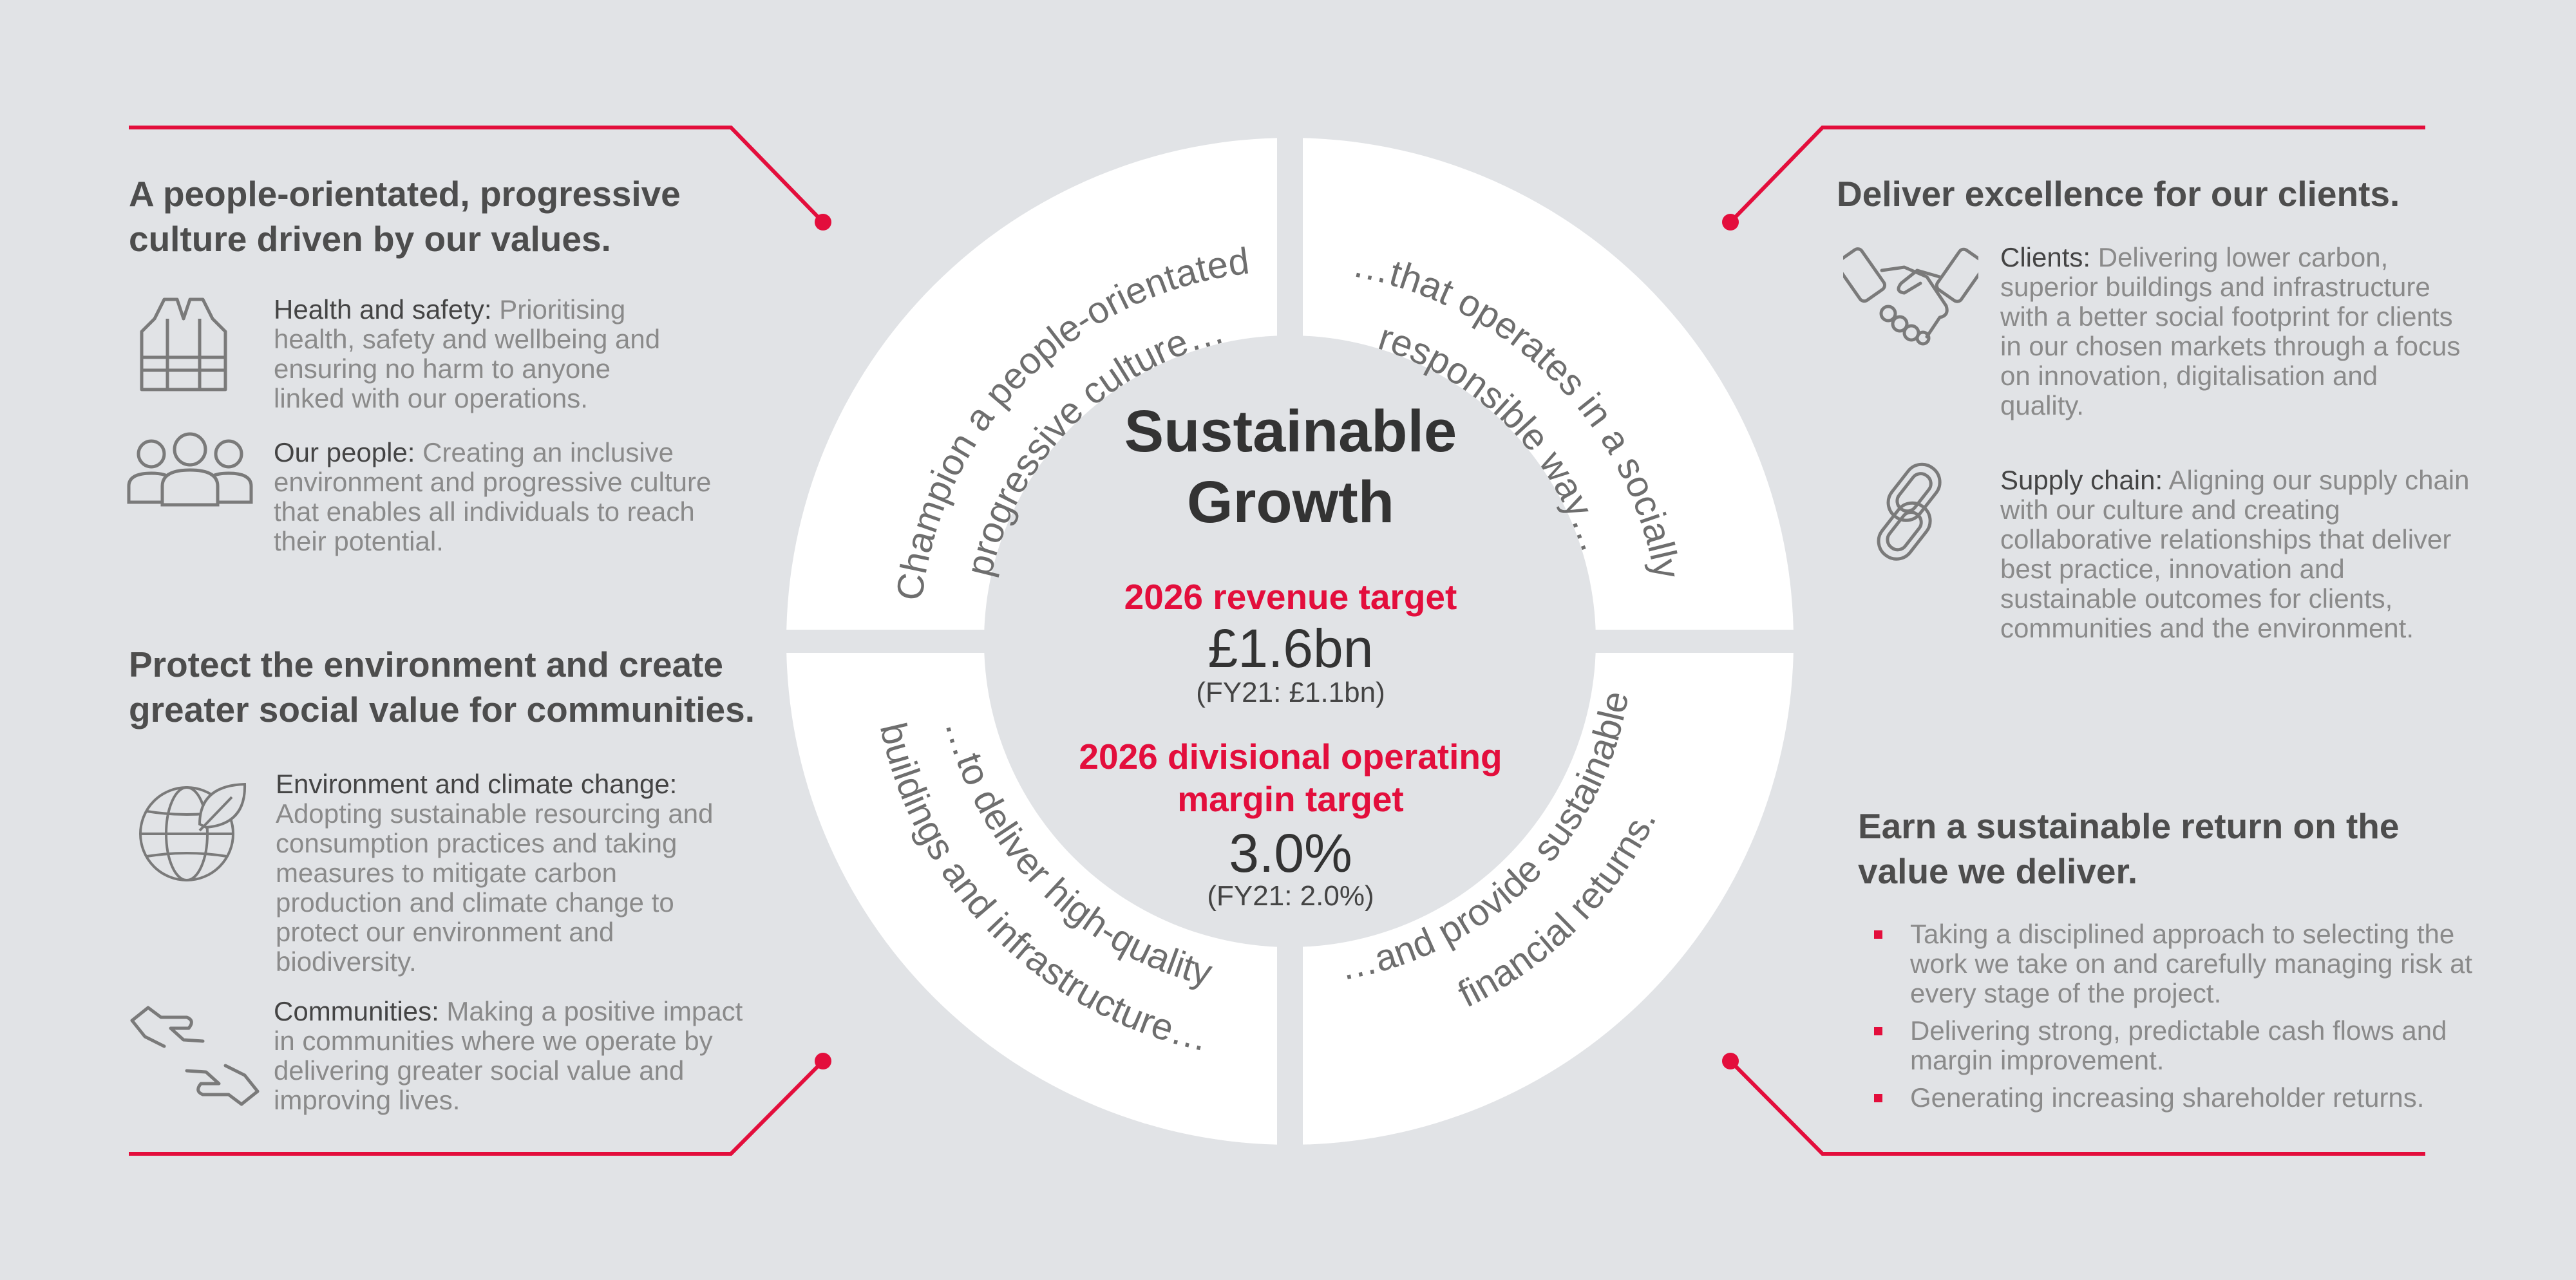 The image size is (2576, 1280). I want to click on communities-label: Communities:, so click(356, 1011).